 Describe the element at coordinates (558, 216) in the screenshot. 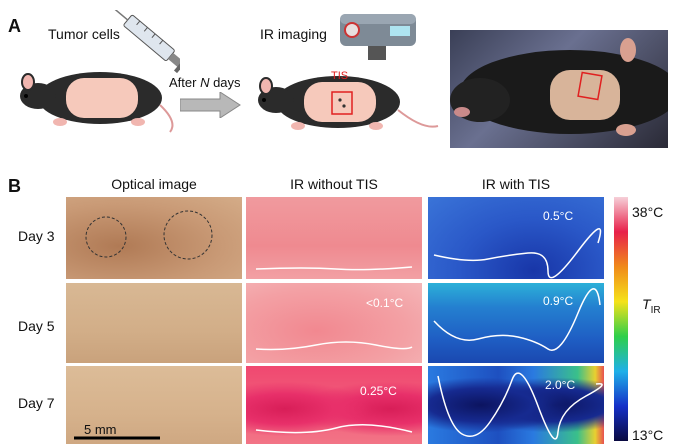

I see `ir-with-tis-value-day3: 0.5°C` at that location.